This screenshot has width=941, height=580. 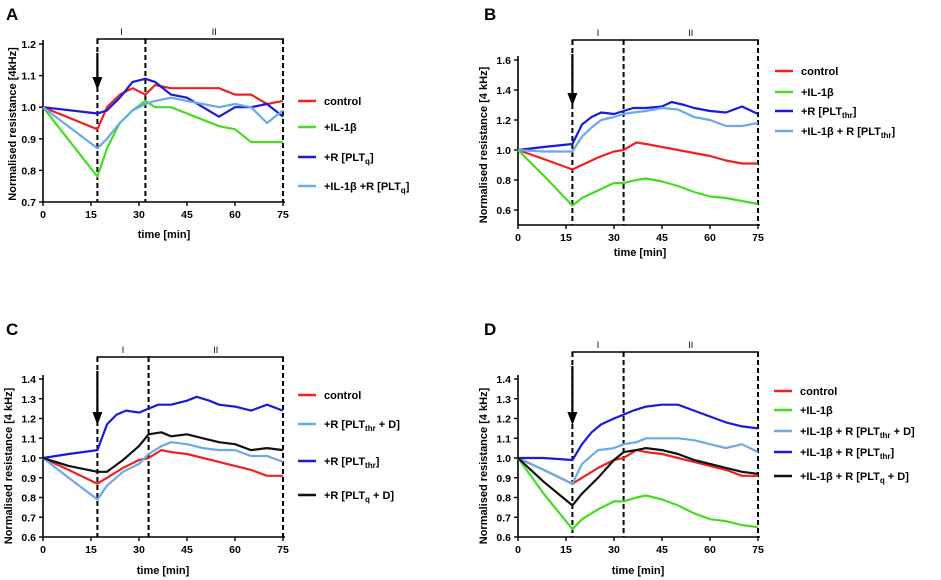 What do you see at coordinates (490, 14) in the screenshot?
I see `panel-letter: B` at bounding box center [490, 14].